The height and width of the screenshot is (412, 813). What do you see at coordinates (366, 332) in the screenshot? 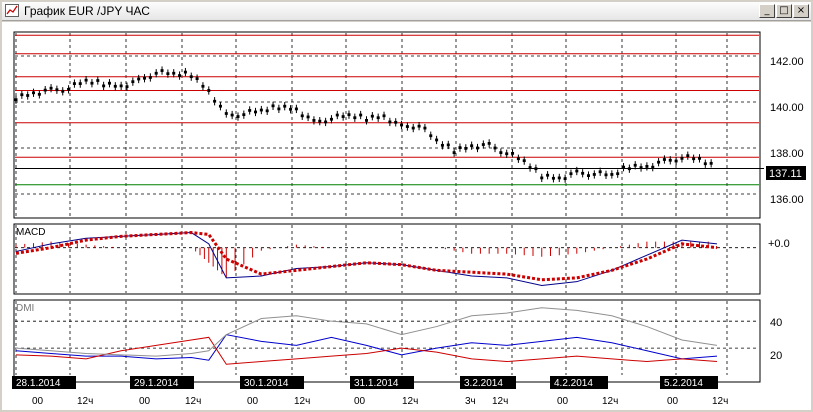
I see `adx-line` at bounding box center [366, 332].